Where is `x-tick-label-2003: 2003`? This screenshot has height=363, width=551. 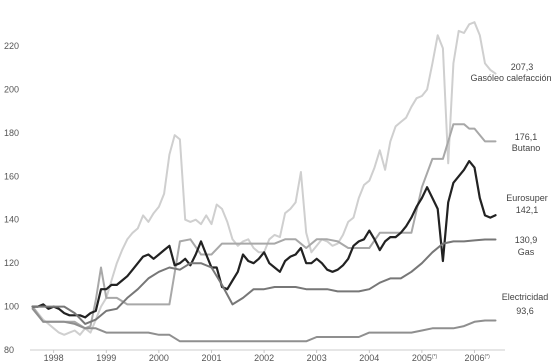 x-tick-label-2003: 2003 is located at coordinates (317, 358).